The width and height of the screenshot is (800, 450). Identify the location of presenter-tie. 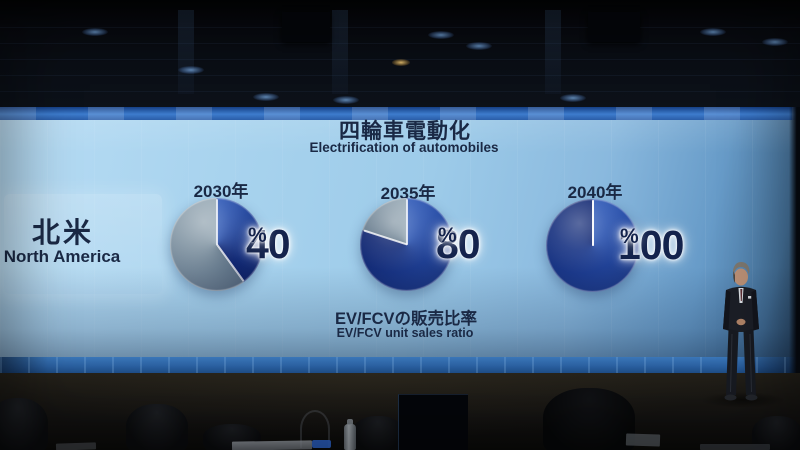
(741, 295).